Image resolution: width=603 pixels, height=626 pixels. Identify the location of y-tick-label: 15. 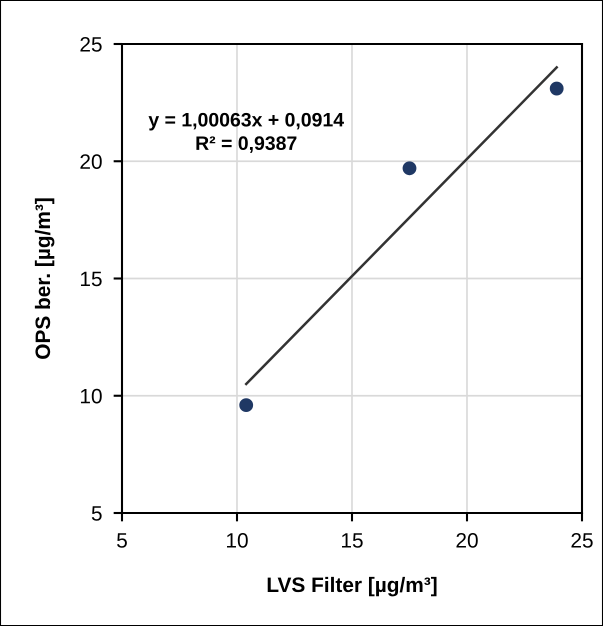
(91, 279).